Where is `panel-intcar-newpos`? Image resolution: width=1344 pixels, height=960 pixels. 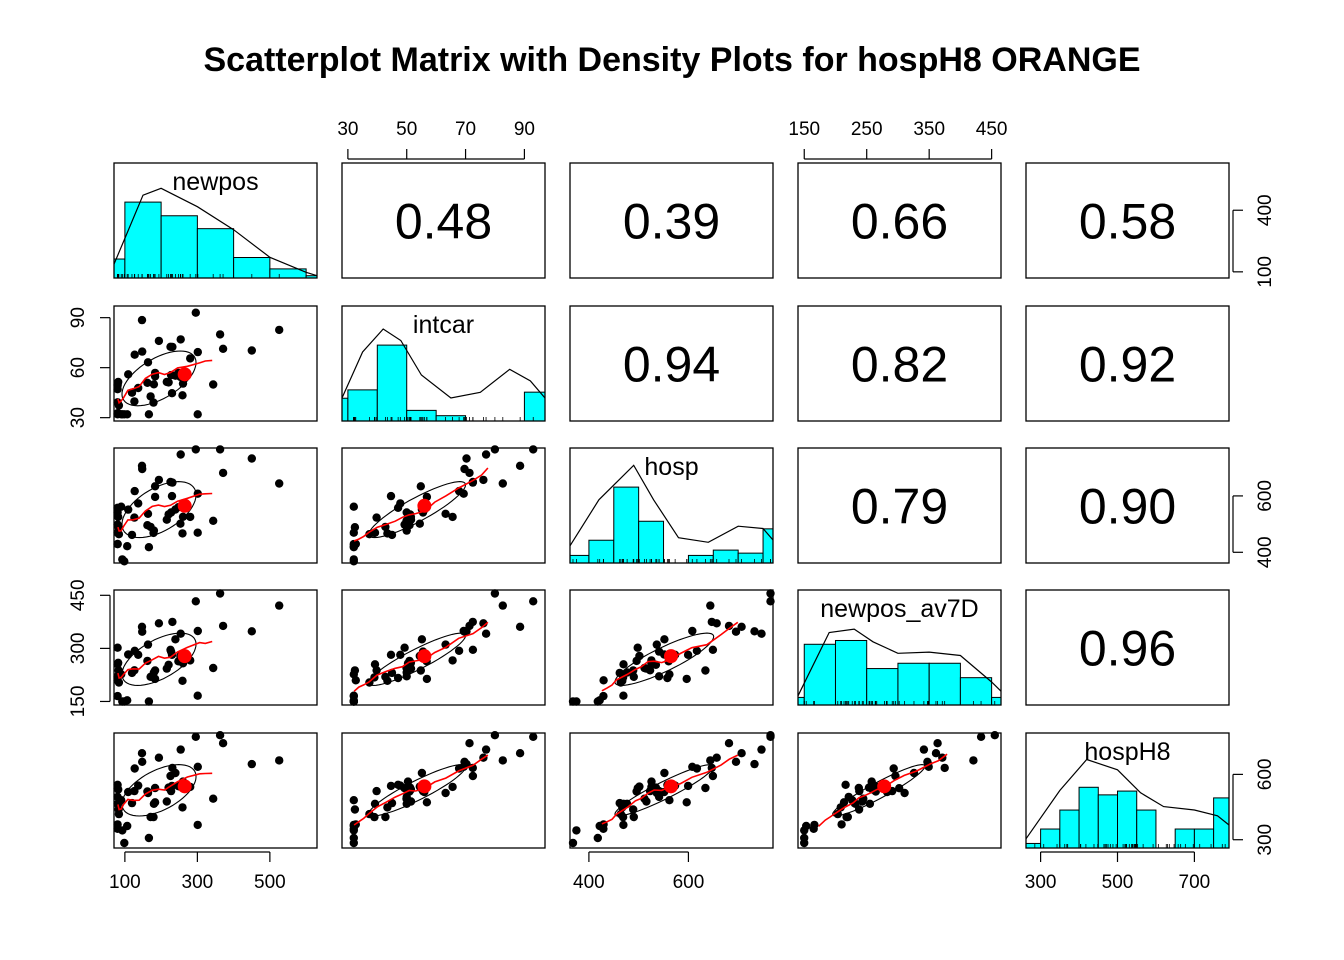 panel-intcar-newpos is located at coordinates (215, 363).